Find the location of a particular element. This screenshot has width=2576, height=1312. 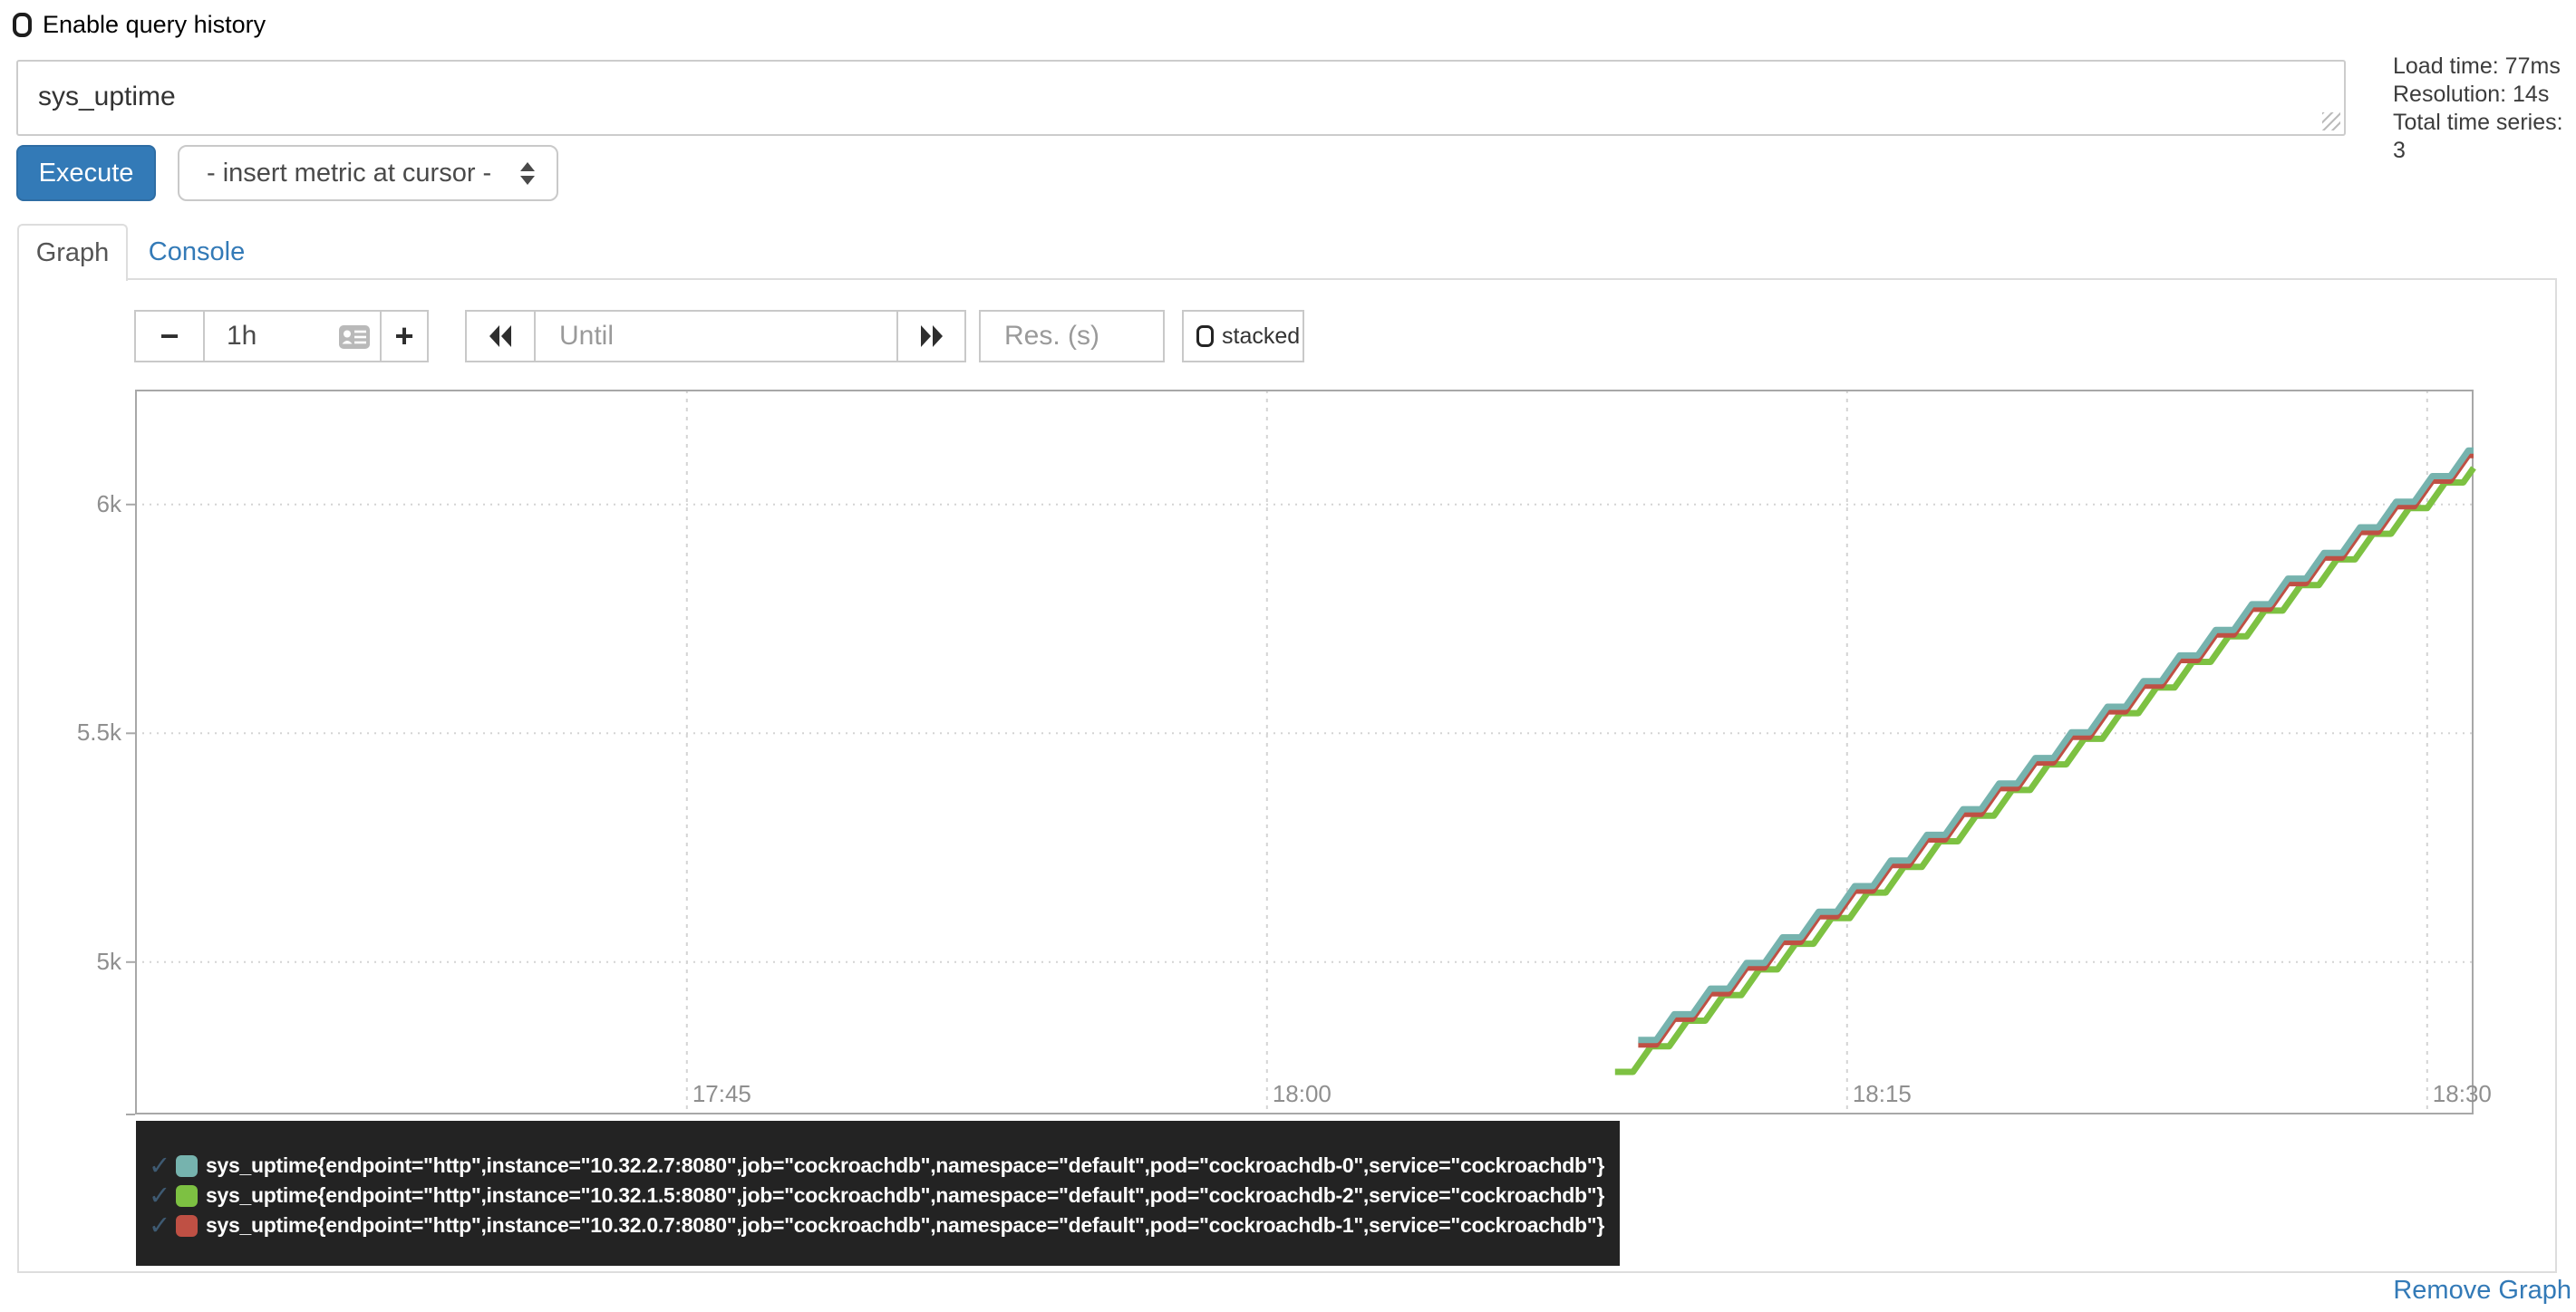

resolution-text: Resolution: 14s is located at coordinates (2471, 95).